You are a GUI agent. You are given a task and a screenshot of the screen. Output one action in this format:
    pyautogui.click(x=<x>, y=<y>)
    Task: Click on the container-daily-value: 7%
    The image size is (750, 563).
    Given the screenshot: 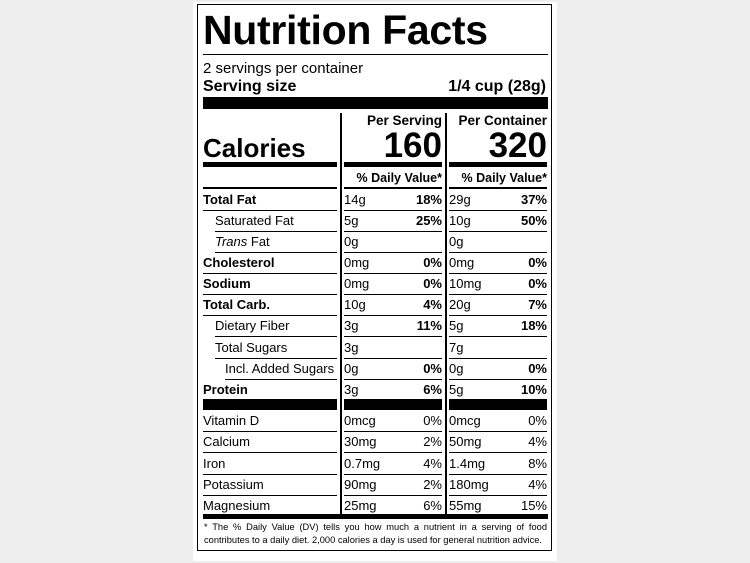 What is the action you would take?
    pyautogui.click(x=537, y=304)
    